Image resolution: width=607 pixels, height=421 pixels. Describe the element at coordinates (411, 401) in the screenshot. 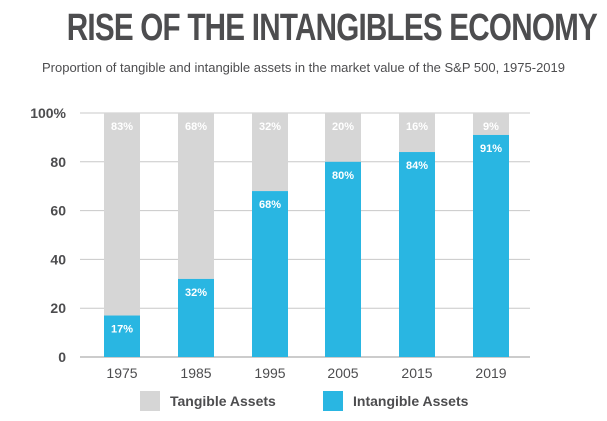

I see `legend-label-intangible: Intangible Assets` at that location.